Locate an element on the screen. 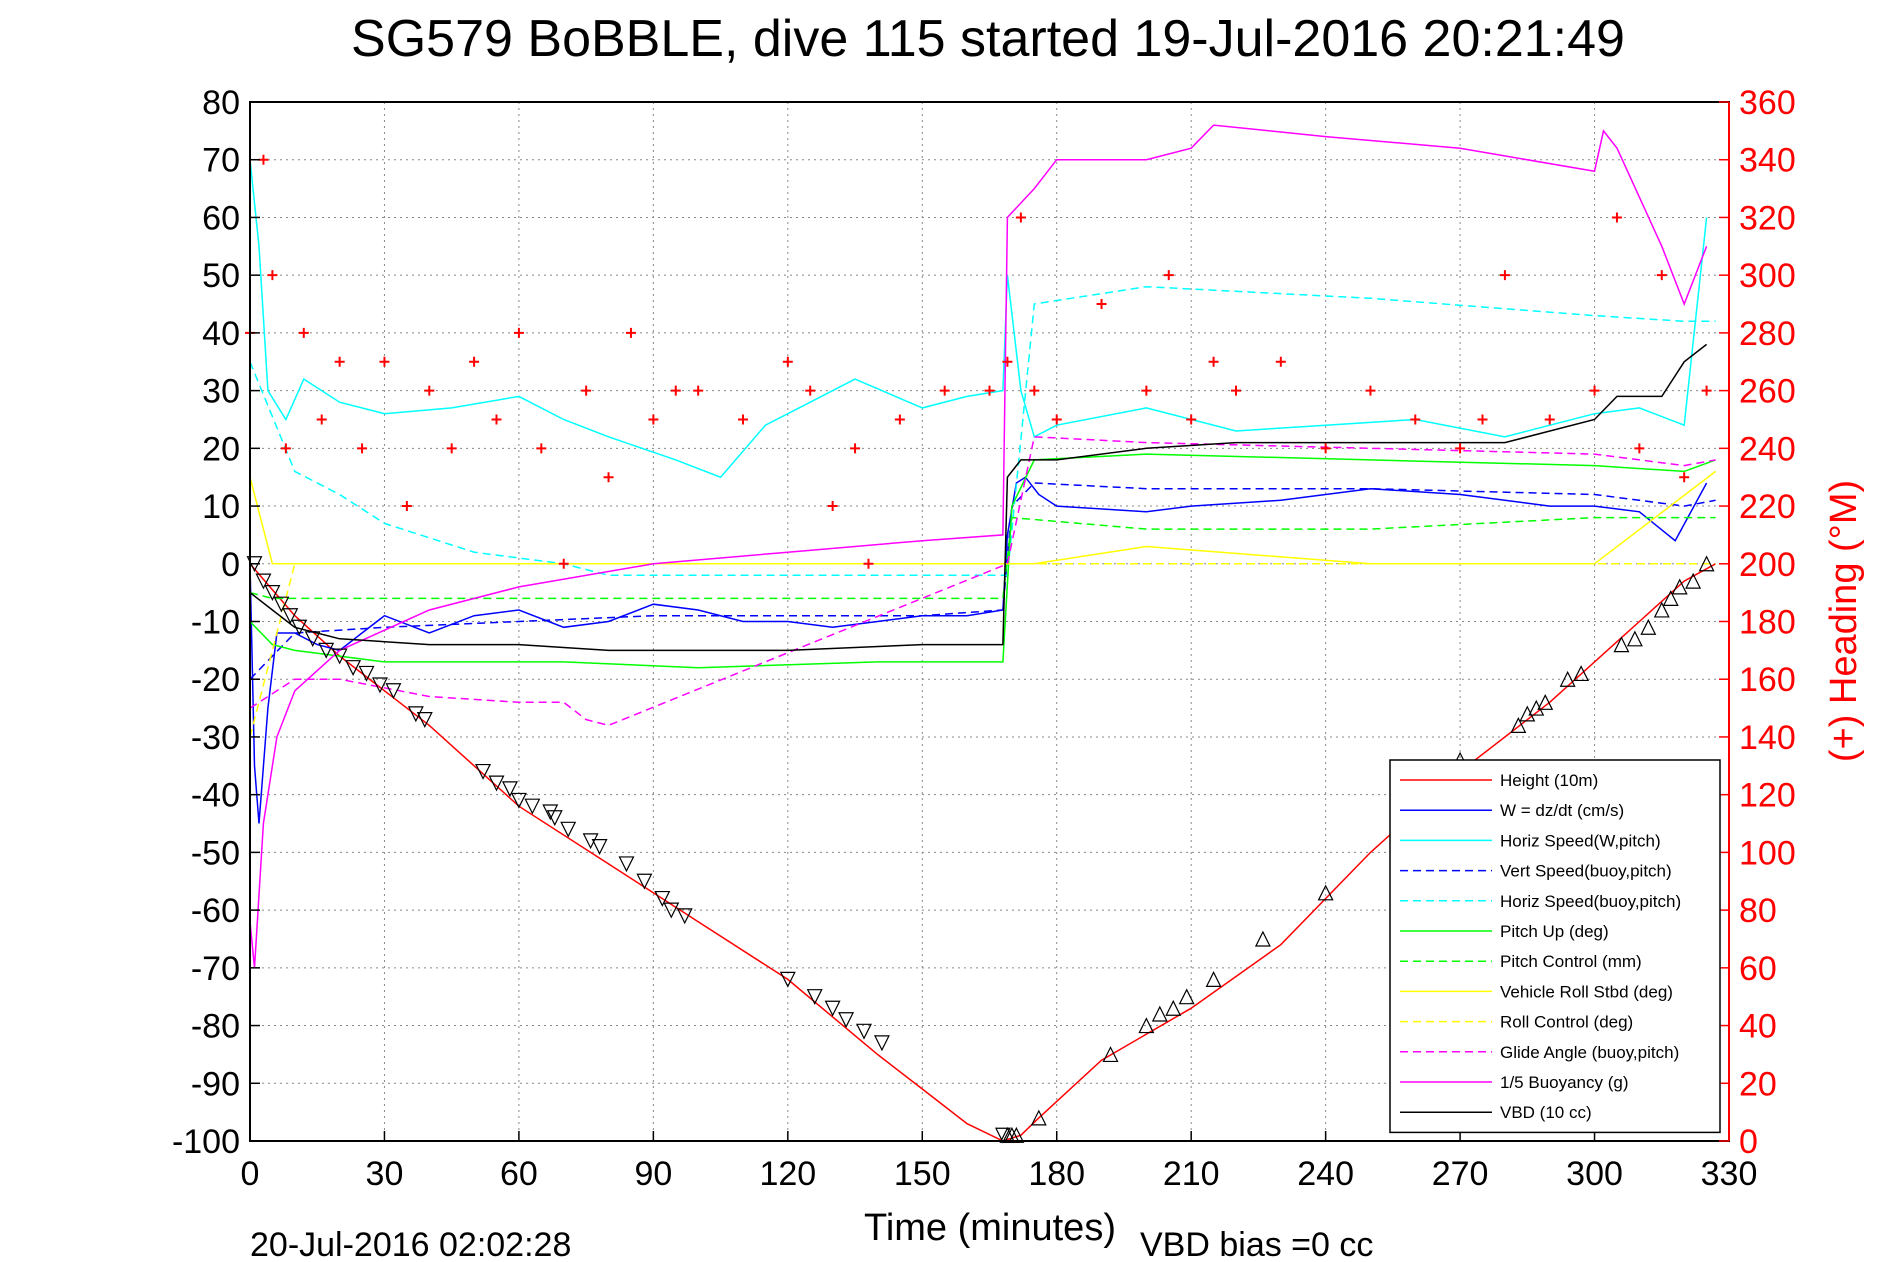 The width and height of the screenshot is (1891, 1262). y-tick-label: -80 is located at coordinates (215, 1027).